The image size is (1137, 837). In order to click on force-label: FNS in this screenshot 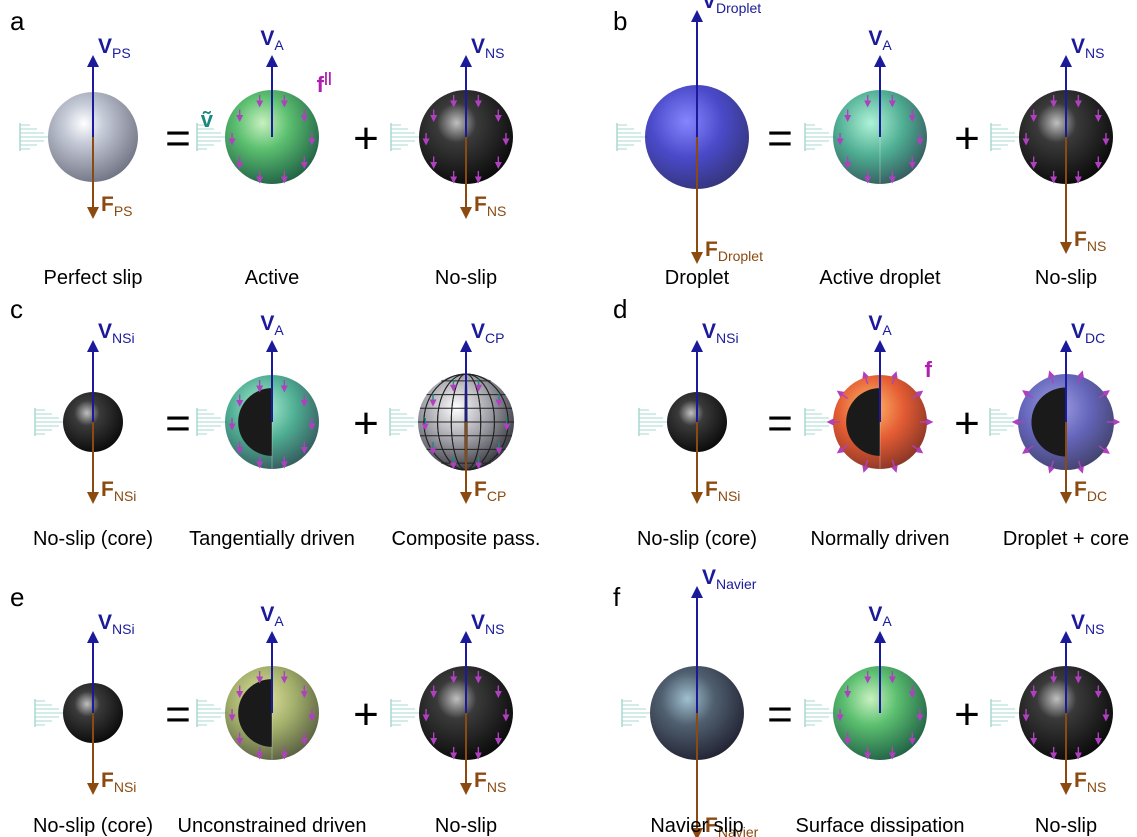, I will do `click(1090, 241)`.